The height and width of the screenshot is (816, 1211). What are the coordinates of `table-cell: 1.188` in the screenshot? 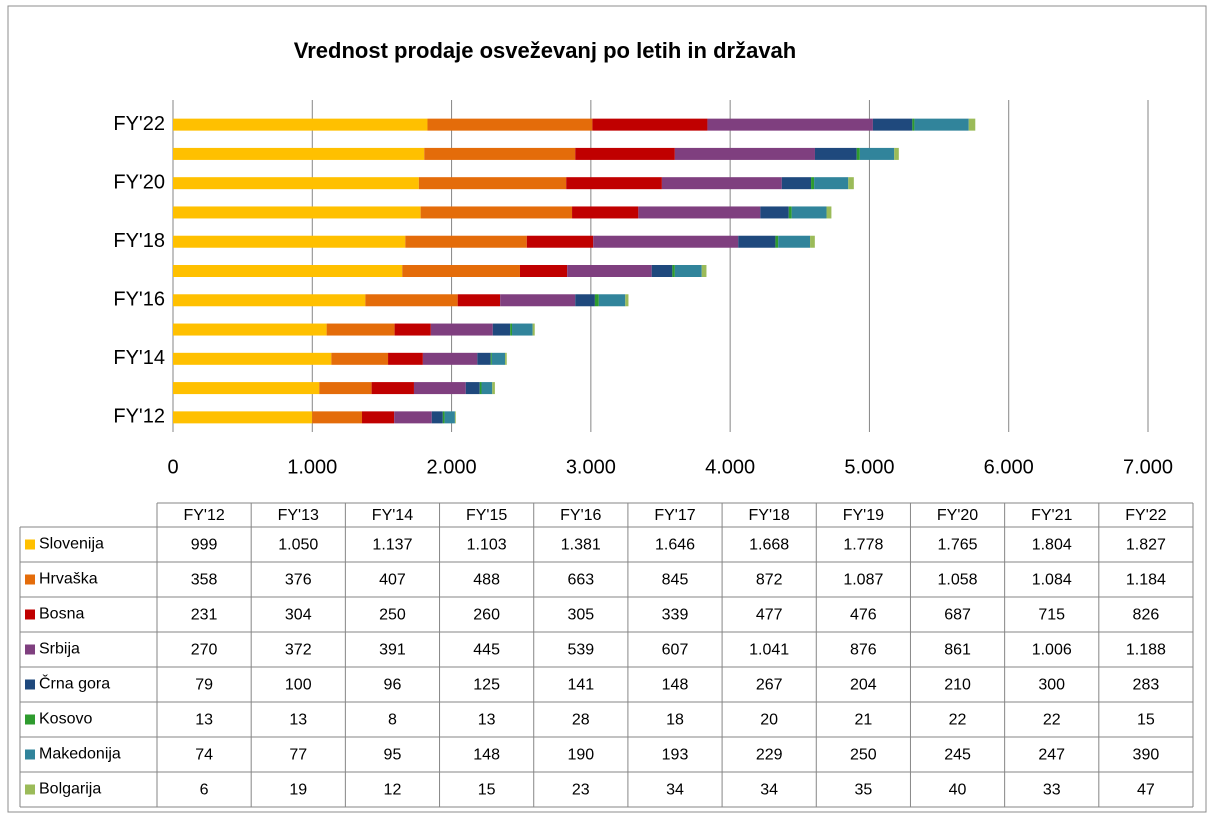 It's located at (1146, 650).